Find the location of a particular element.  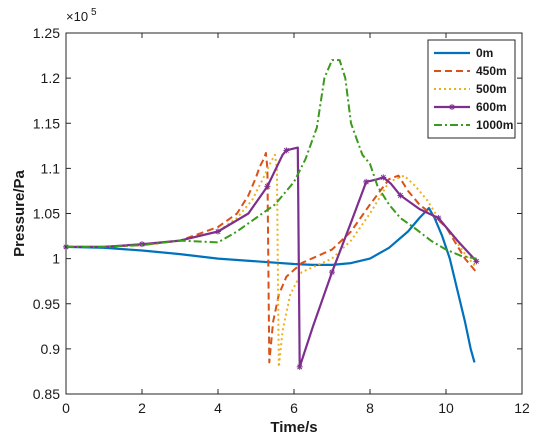

x-tick-label: 6 is located at coordinates (294, 408).